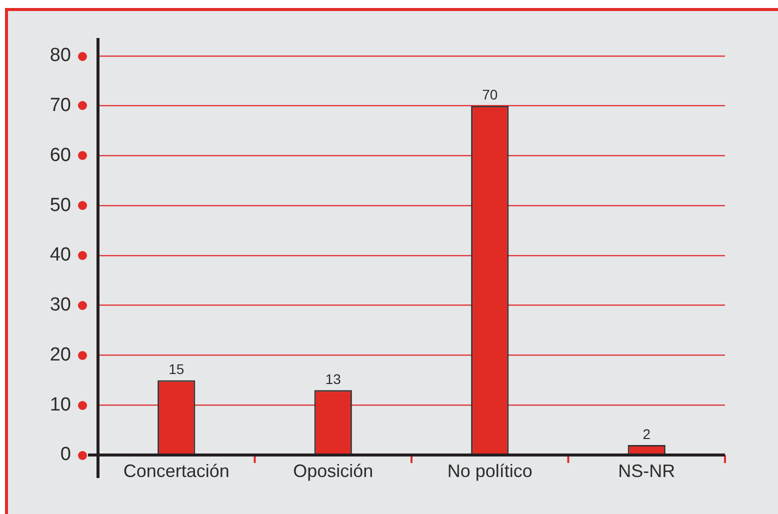 The image size is (778, 514). What do you see at coordinates (646, 434) in the screenshot?
I see `data-label: 2` at bounding box center [646, 434].